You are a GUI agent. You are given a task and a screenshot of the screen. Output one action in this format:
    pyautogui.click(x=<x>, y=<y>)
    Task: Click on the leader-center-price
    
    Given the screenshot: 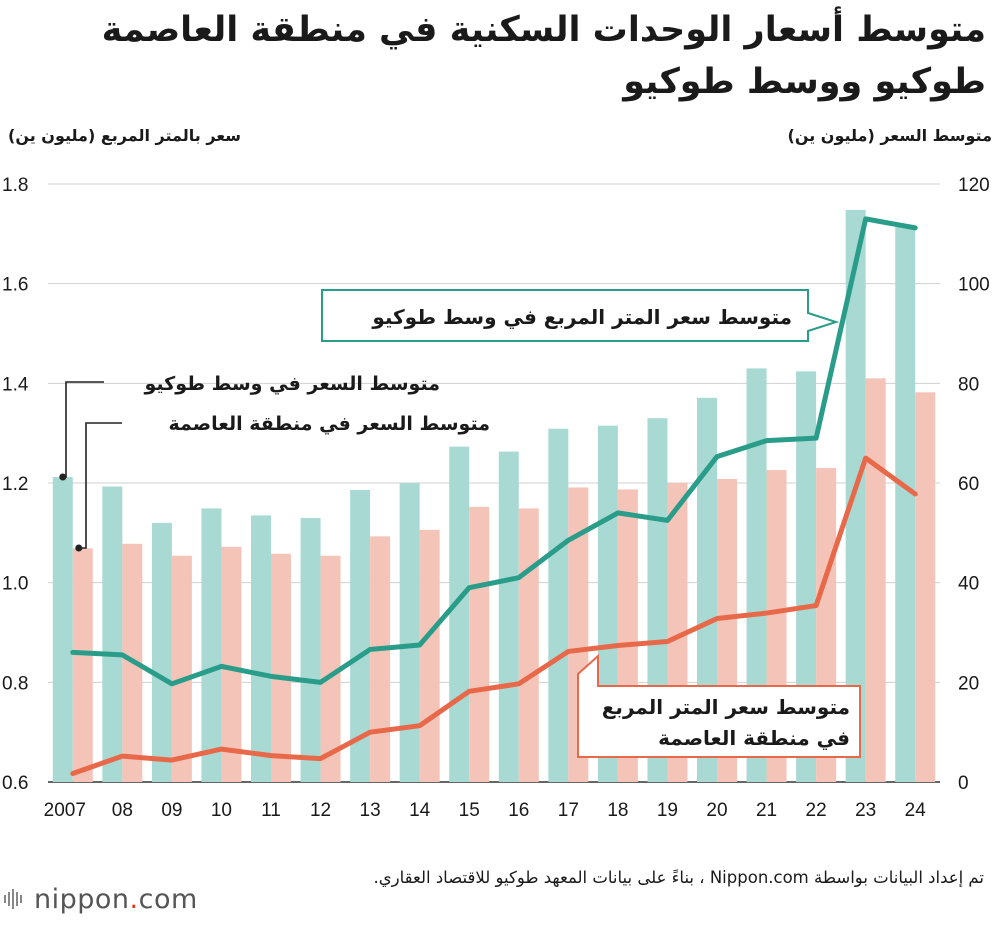 What is the action you would take?
    pyautogui.click(x=83, y=429)
    